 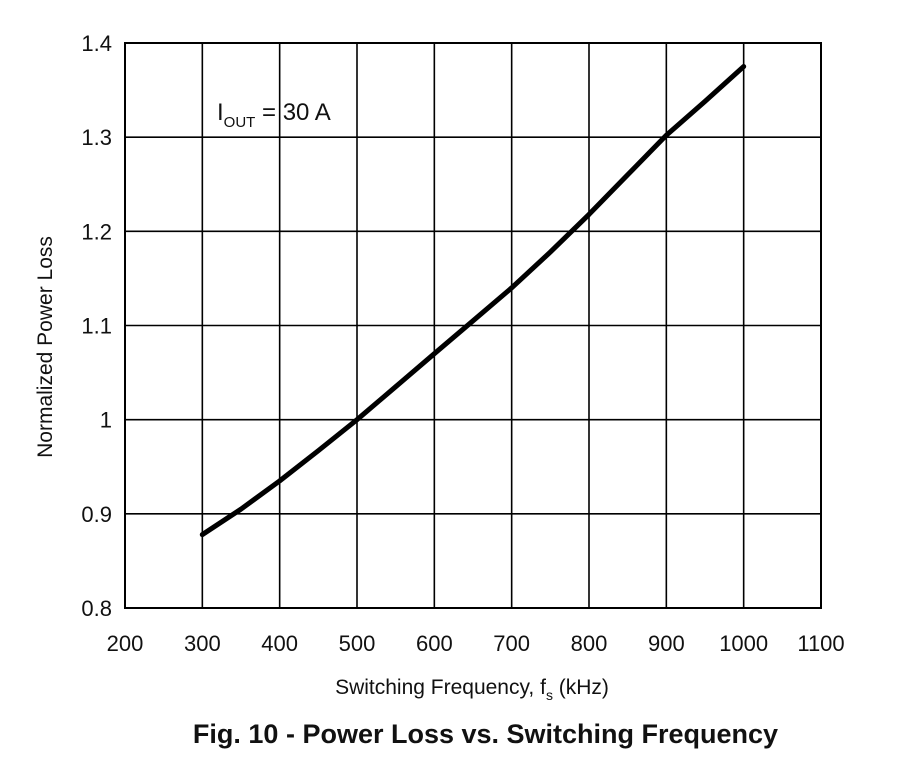 I want to click on y-tick-label: 1.2, so click(x=96, y=231).